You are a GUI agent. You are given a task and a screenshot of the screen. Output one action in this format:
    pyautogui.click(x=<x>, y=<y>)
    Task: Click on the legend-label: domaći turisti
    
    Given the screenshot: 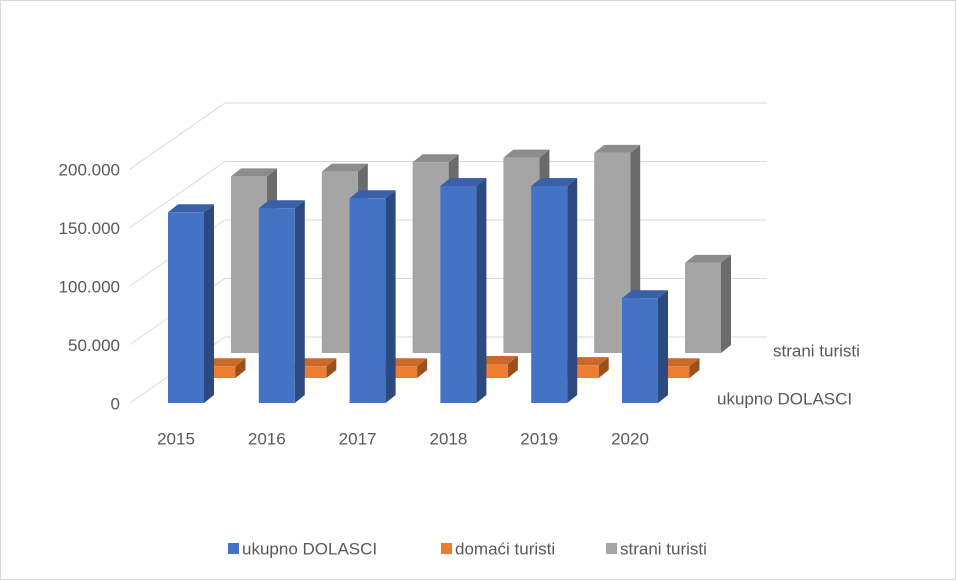 What is the action you would take?
    pyautogui.click(x=505, y=548)
    